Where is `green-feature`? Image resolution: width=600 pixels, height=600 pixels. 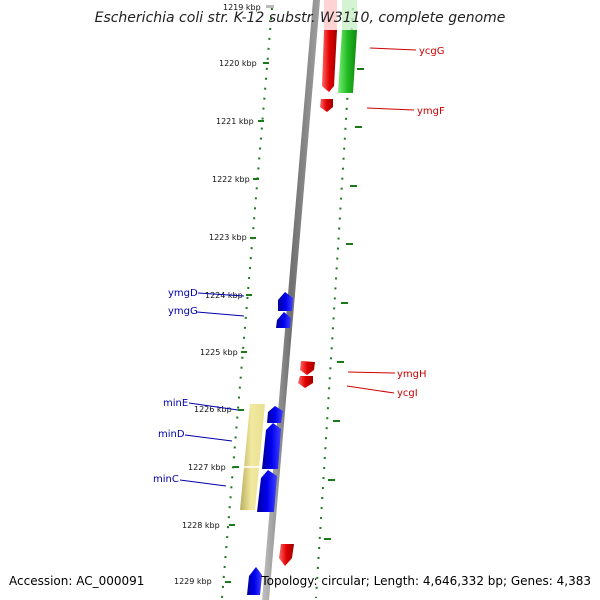 green-feature is located at coordinates (347, 61).